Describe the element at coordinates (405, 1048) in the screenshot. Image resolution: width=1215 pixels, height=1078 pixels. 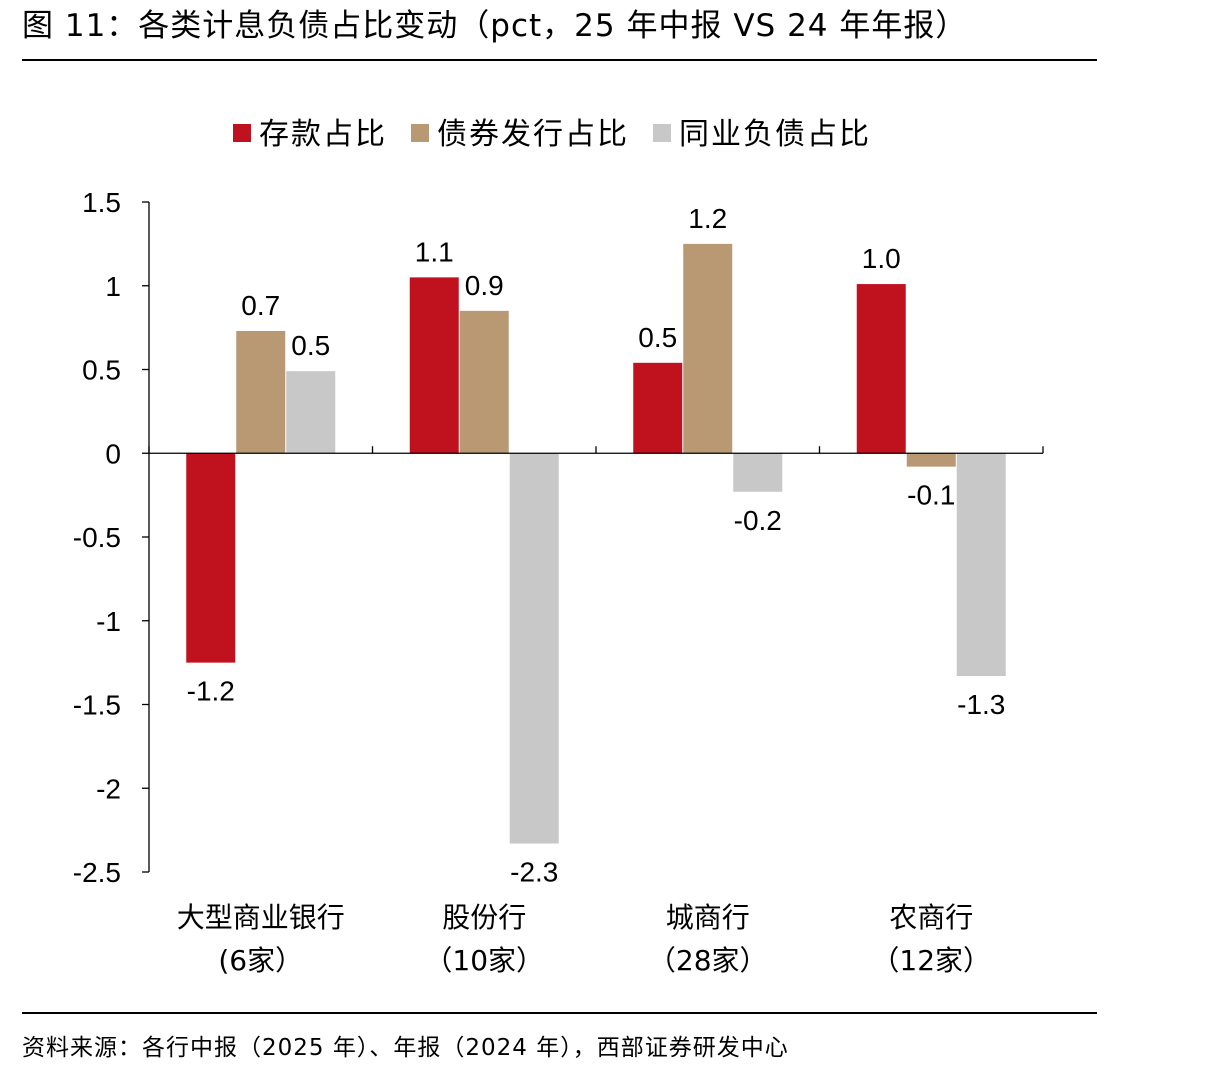
I see `source-note: 资料来源：各行中报（2025 年）、年报（2024 年），西部证券研发中心` at that location.